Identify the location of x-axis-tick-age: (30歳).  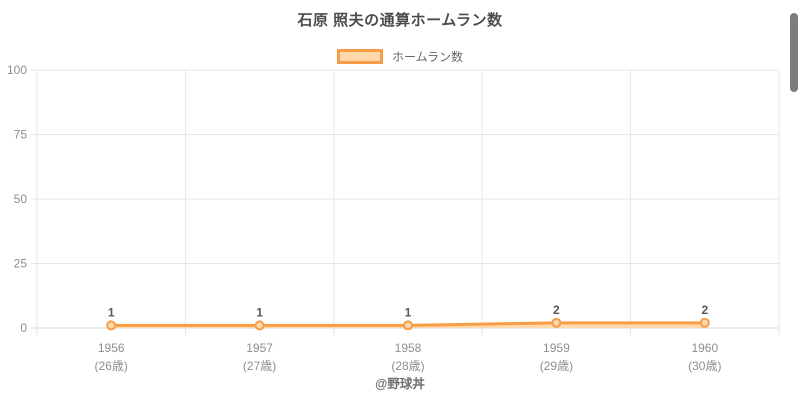
(704, 366).